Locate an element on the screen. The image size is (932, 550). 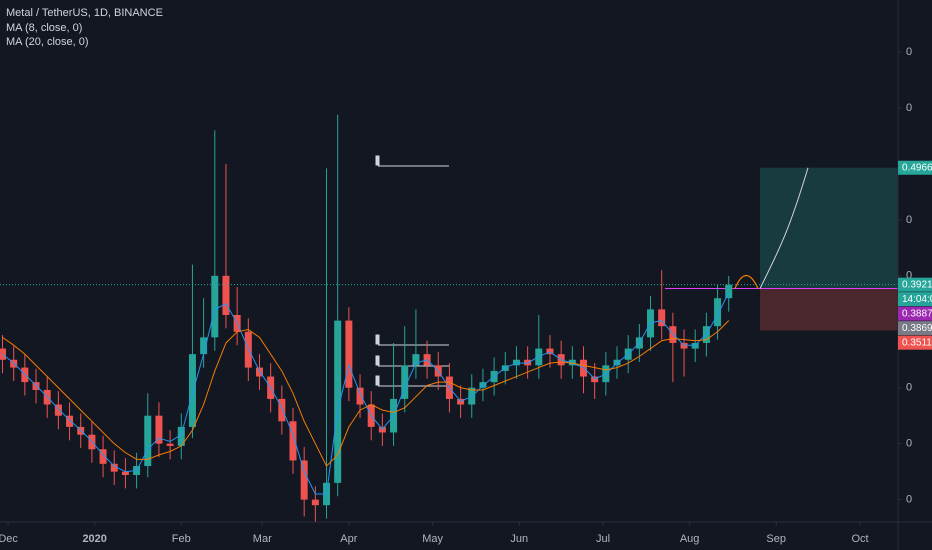
x-tick-label: Apr is located at coordinates (348, 539).